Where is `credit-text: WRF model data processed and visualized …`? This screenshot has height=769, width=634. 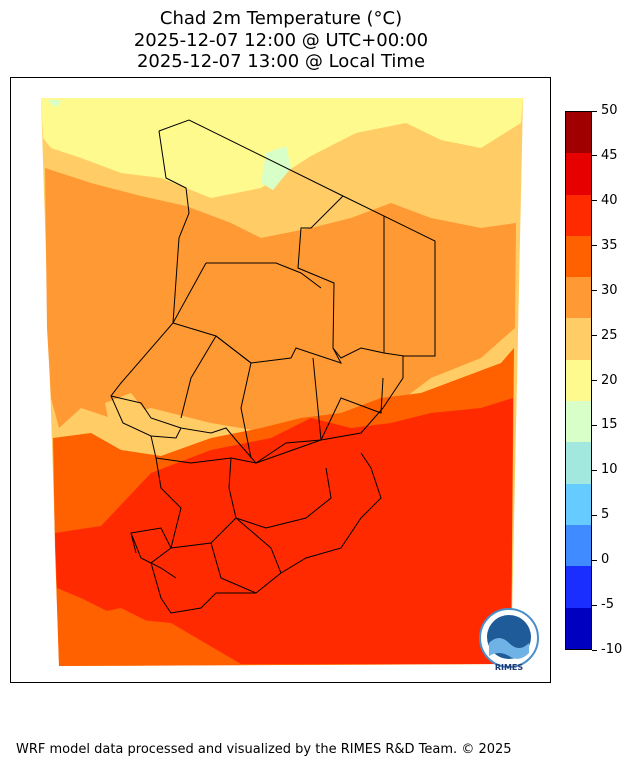
credit-text: WRF model data processed and visualized … is located at coordinates (264, 749).